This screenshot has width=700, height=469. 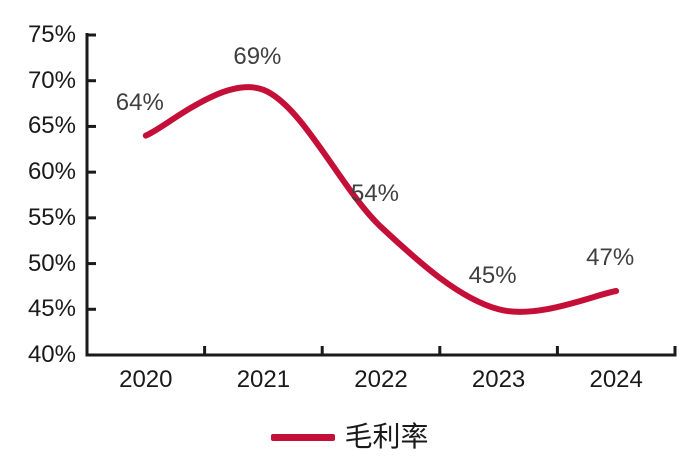 What do you see at coordinates (498, 379) in the screenshot?
I see `x-axis-tick-label: 2023` at bounding box center [498, 379].